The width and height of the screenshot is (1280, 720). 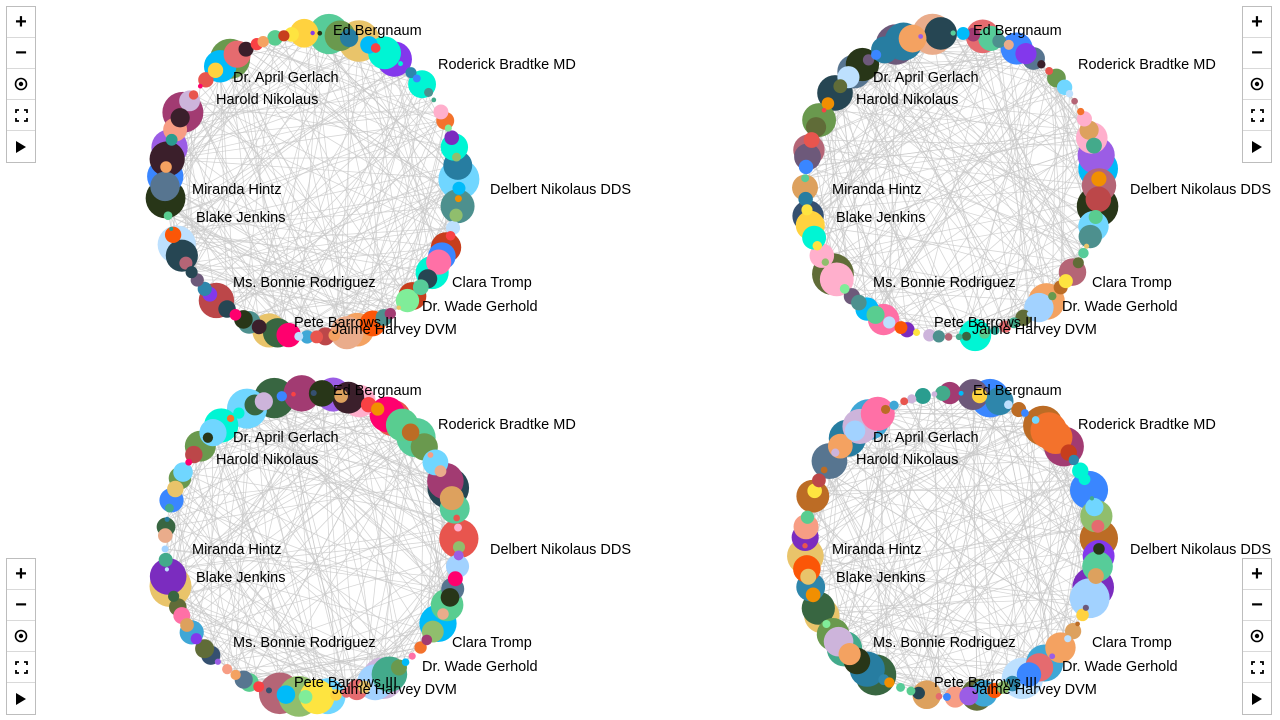 I want to click on zoom-out-button: −, so click(x=21, y=53).